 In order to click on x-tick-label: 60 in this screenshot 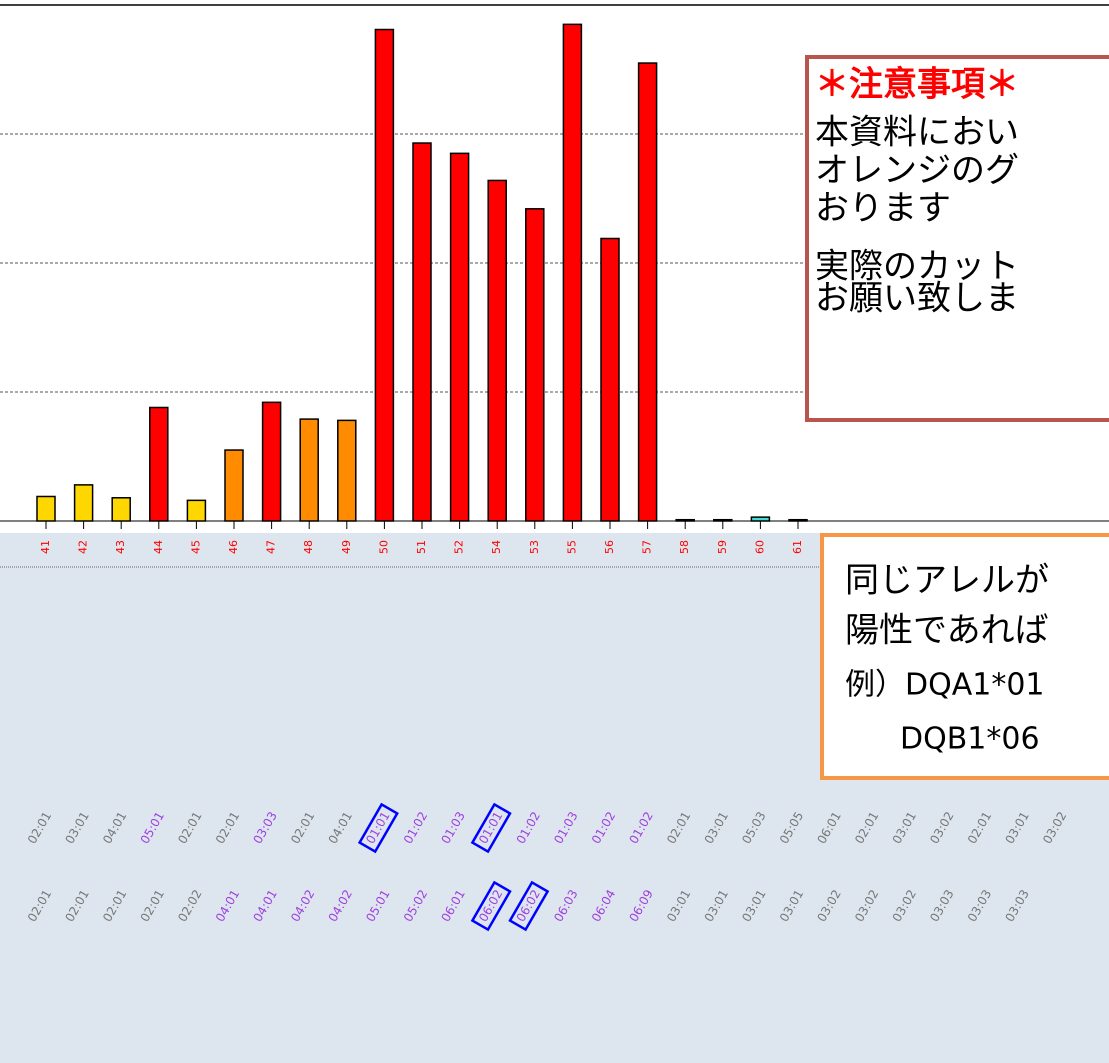, I will do `click(759, 547)`.